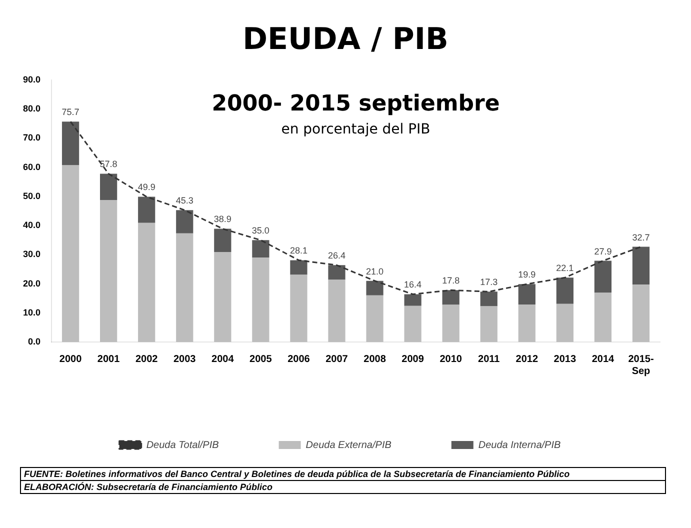 Image resolution: width=691 pixels, height=528 pixels. Describe the element at coordinates (489, 282) in the screenshot. I see `data-label: 17.3` at that location.